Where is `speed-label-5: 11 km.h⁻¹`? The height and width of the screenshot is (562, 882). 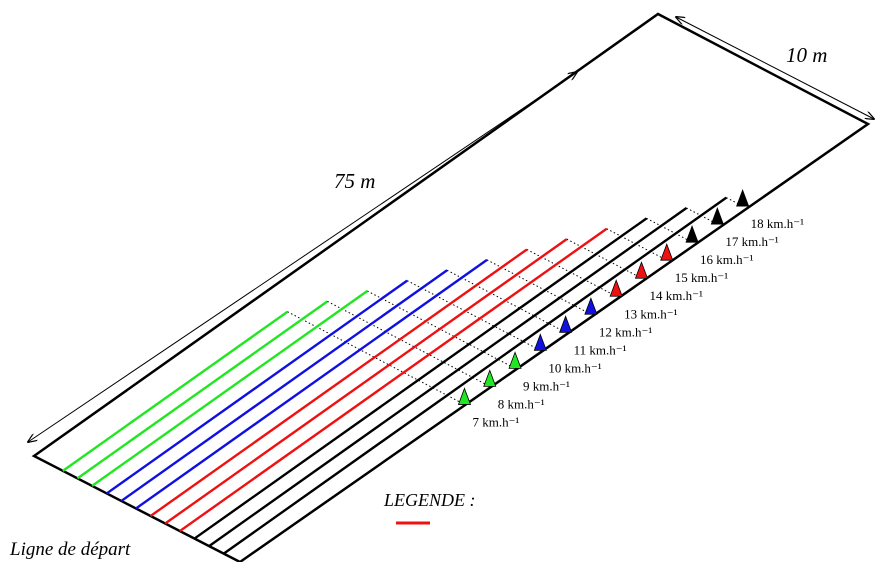 speed-label-5: 11 km.h⁻¹ is located at coordinates (600, 349).